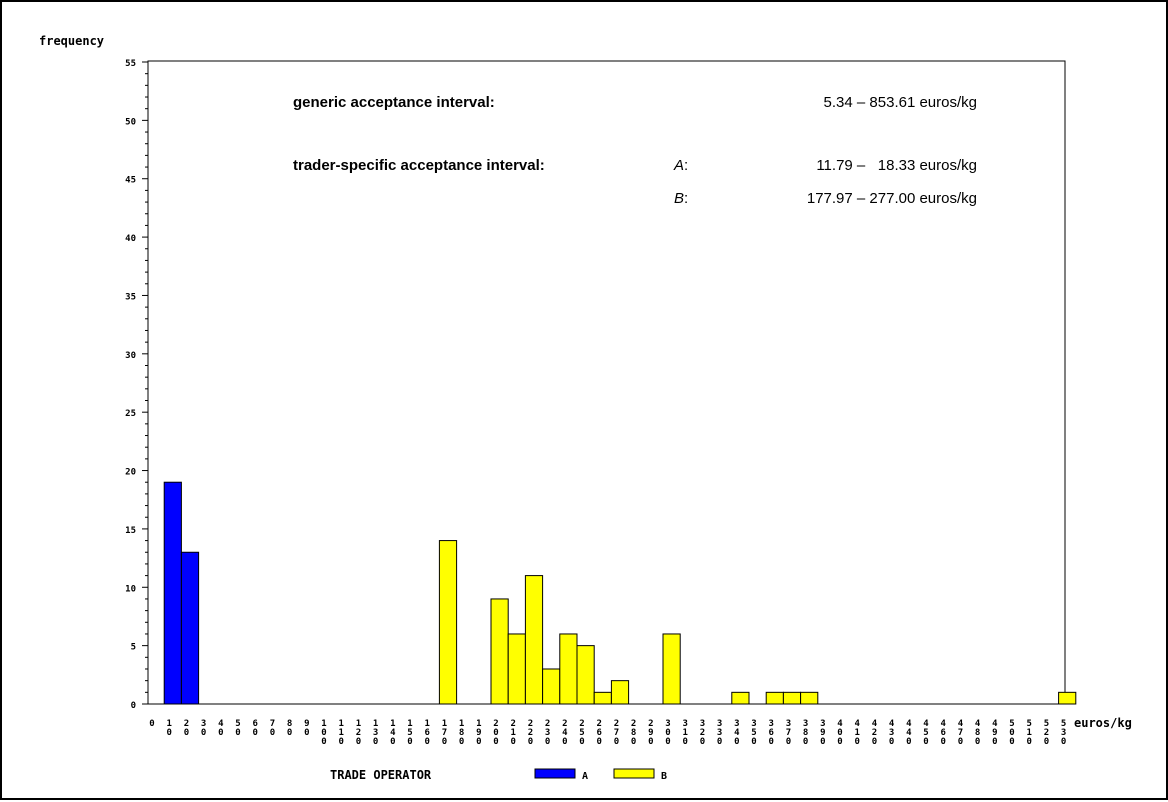  What do you see at coordinates (130, 181) in the screenshot?
I see `y-tick-label: 45` at bounding box center [130, 181].